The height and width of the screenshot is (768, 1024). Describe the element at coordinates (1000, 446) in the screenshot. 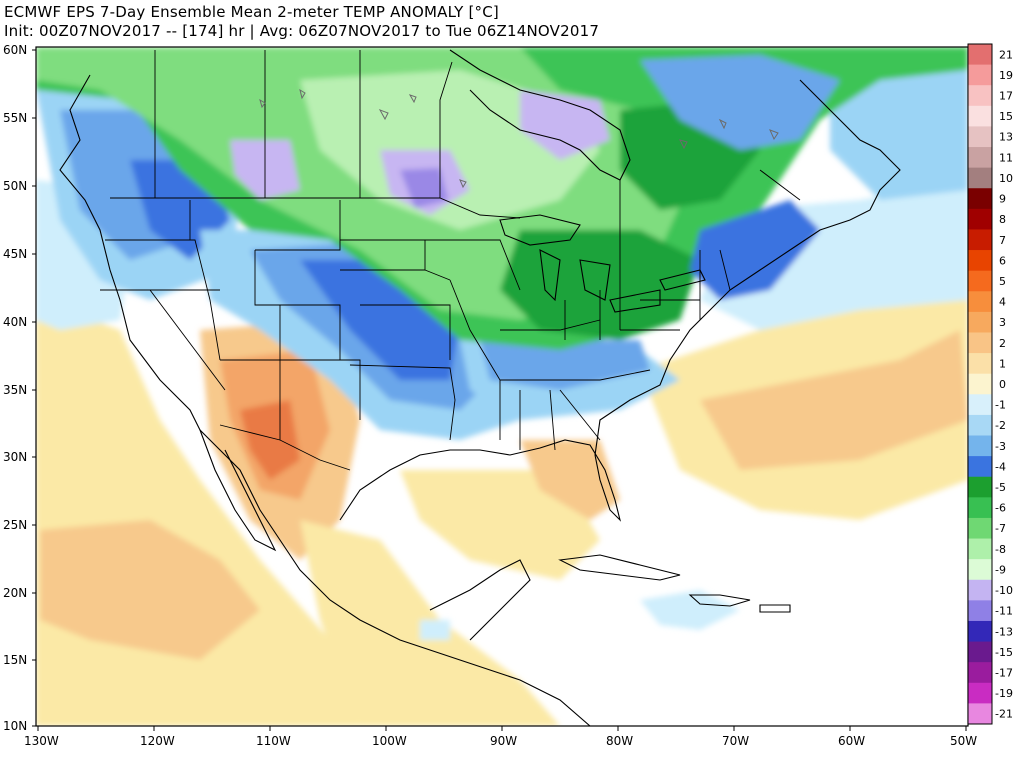

I see `colorbar-label: -3` at that location.